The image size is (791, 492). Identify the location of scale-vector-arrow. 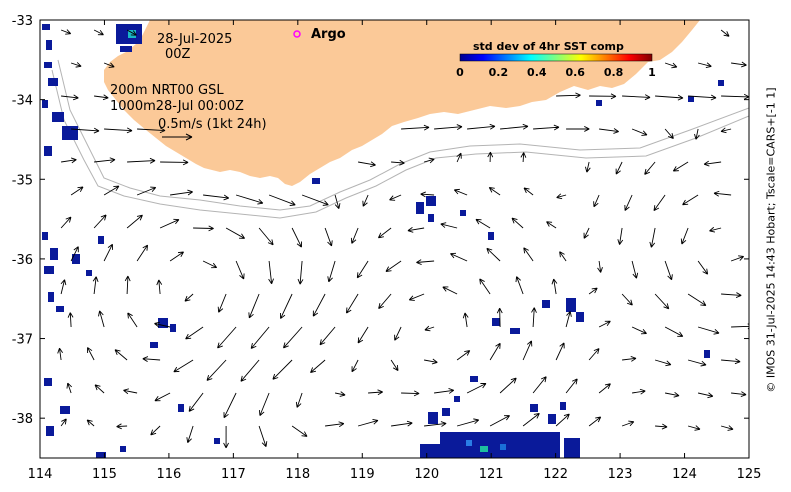
(177, 137).